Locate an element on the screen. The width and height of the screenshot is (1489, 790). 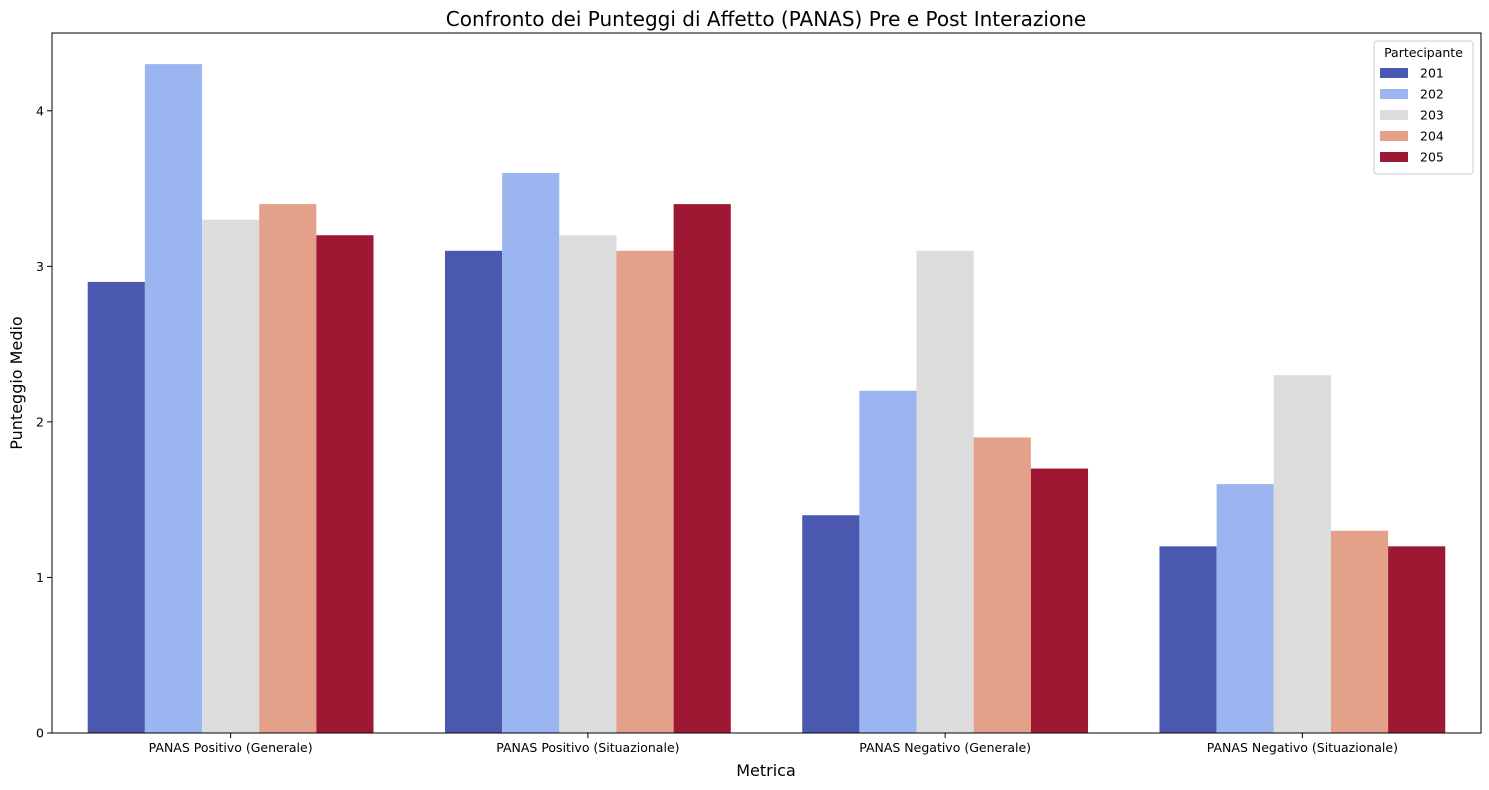
legend-label-201: 201 is located at coordinates (1432, 73).